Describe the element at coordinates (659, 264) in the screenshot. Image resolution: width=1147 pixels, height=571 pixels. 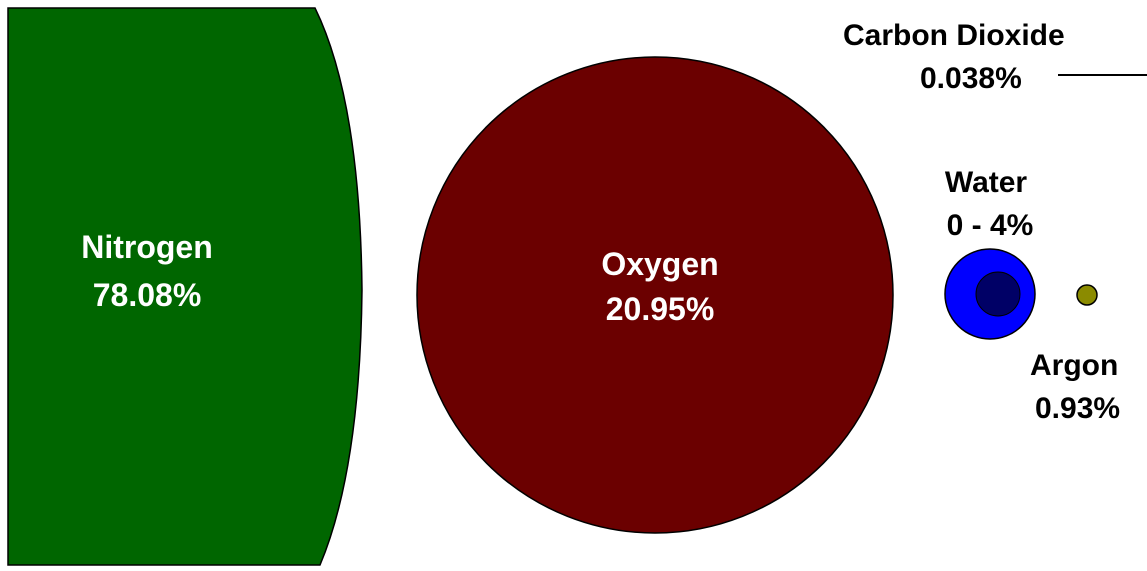
I see `oxygen-name: Oxygen` at that location.